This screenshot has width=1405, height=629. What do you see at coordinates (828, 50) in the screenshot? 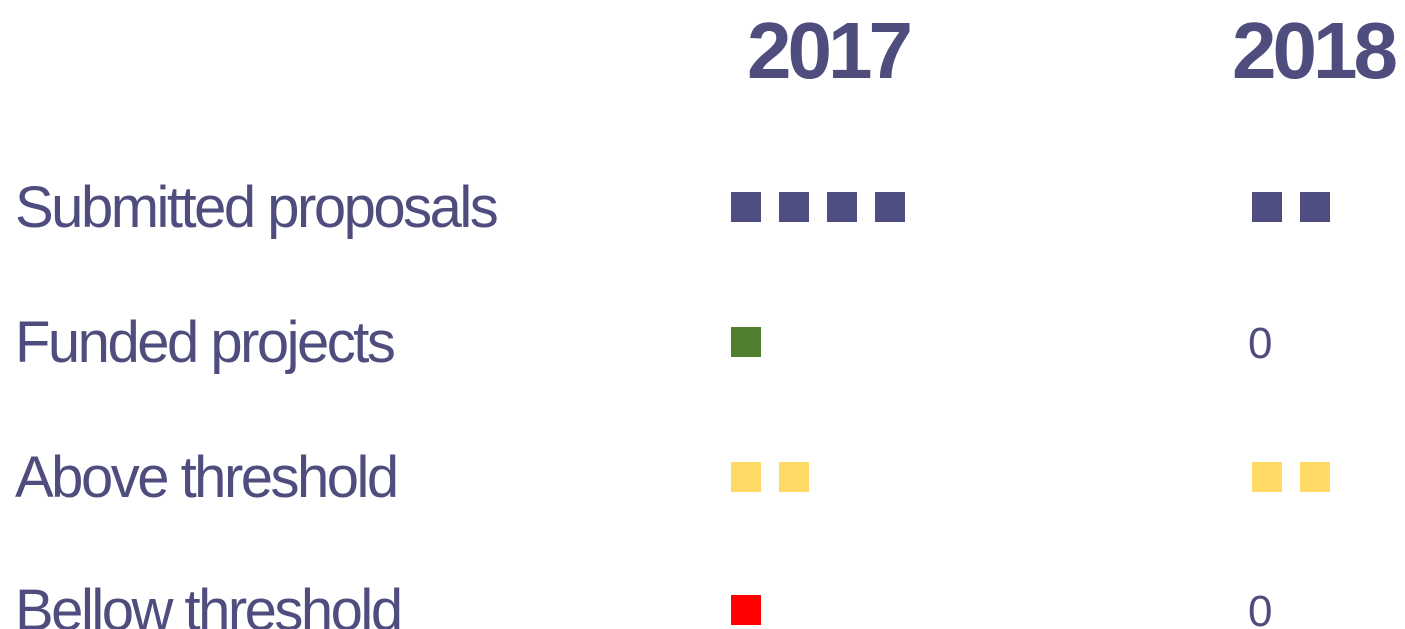
I see `year-header: 2017` at bounding box center [828, 50].